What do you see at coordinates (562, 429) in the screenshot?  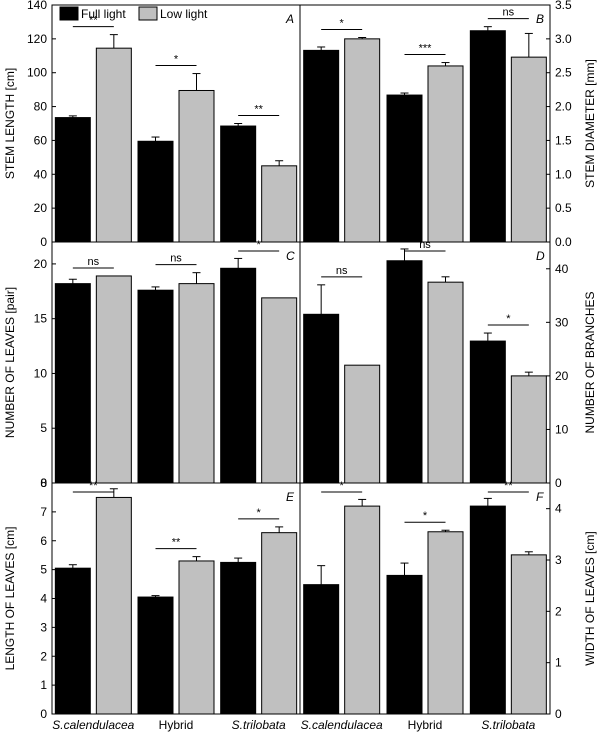 I see `y-tick-label: 10` at bounding box center [562, 429].